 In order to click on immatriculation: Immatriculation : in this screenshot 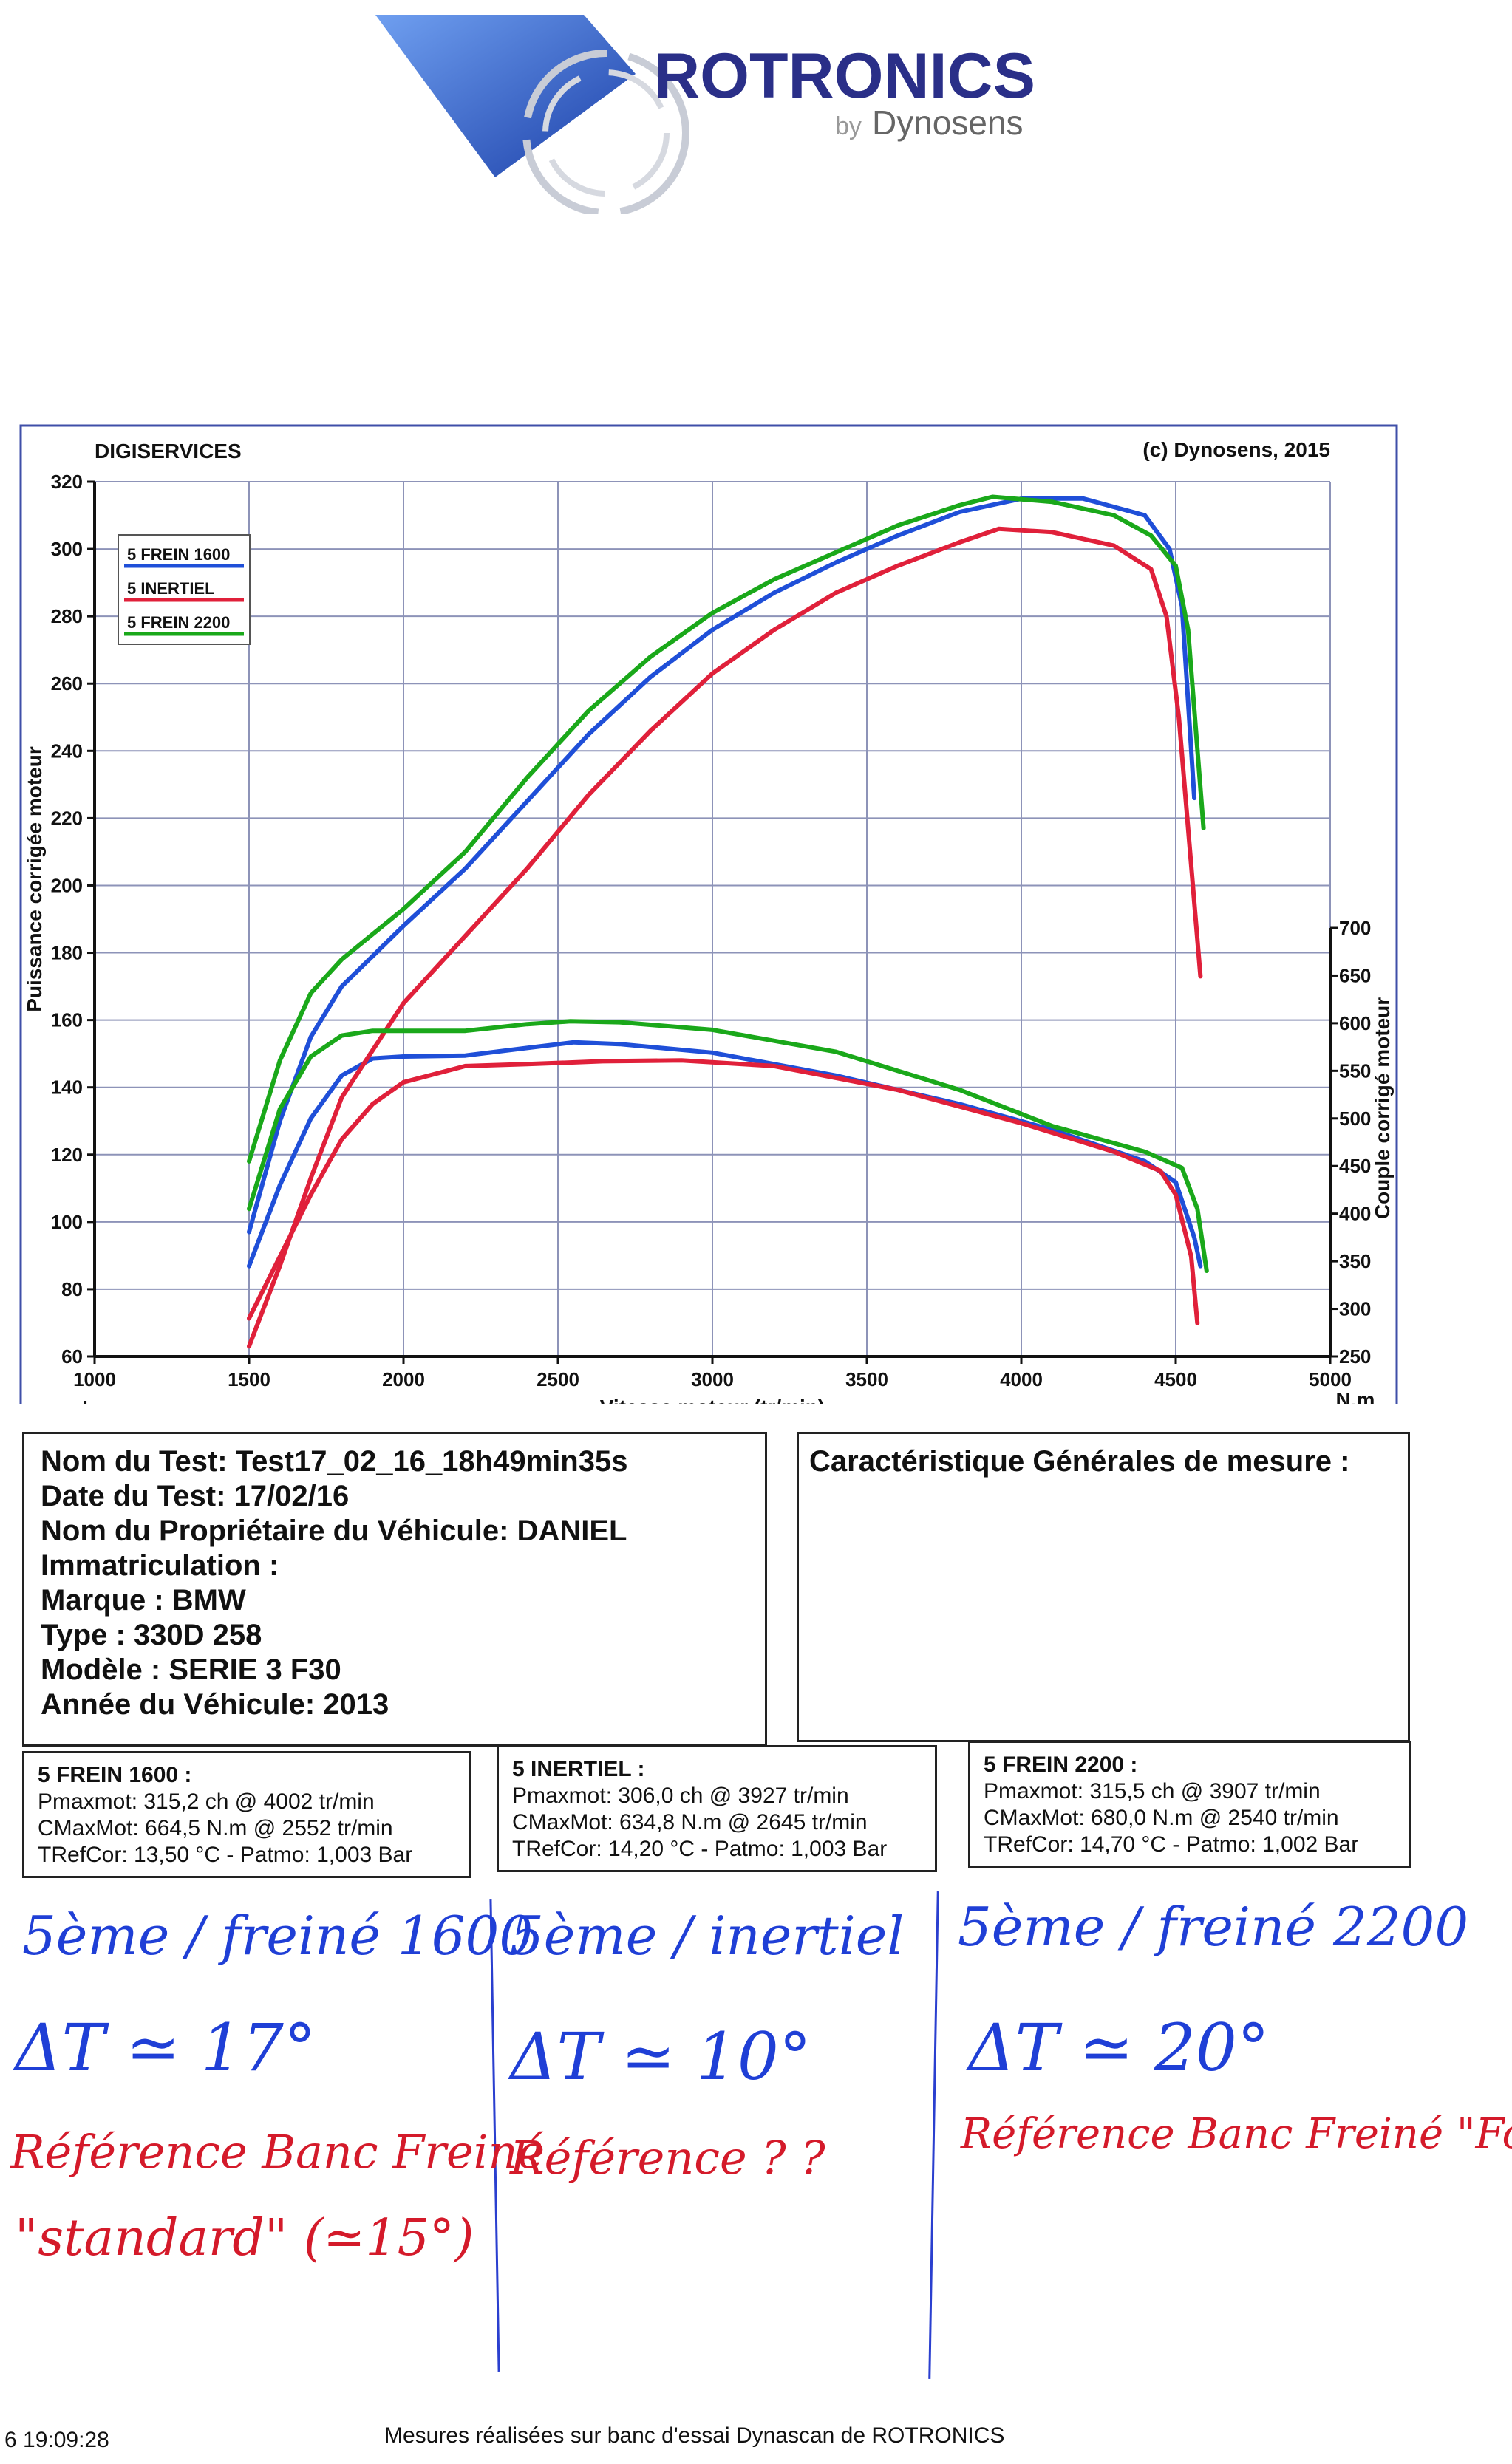, I will do `click(160, 1565)`.